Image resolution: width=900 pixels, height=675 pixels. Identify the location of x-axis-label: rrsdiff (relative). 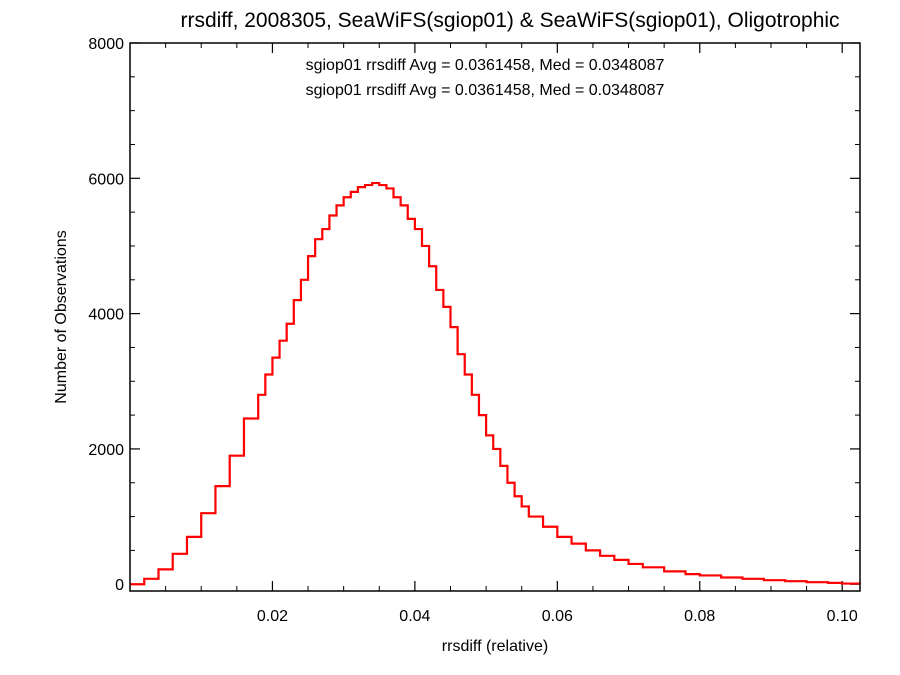
(495, 646).